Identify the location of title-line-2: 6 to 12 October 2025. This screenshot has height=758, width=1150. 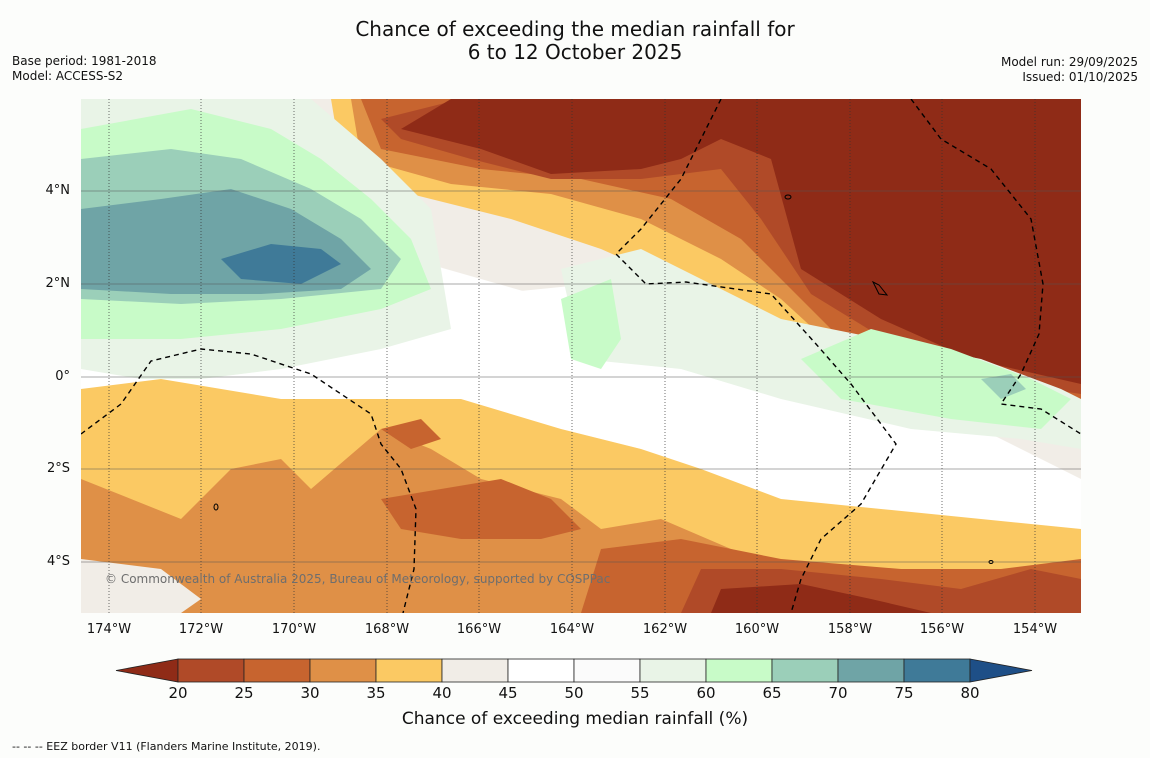
(575, 52).